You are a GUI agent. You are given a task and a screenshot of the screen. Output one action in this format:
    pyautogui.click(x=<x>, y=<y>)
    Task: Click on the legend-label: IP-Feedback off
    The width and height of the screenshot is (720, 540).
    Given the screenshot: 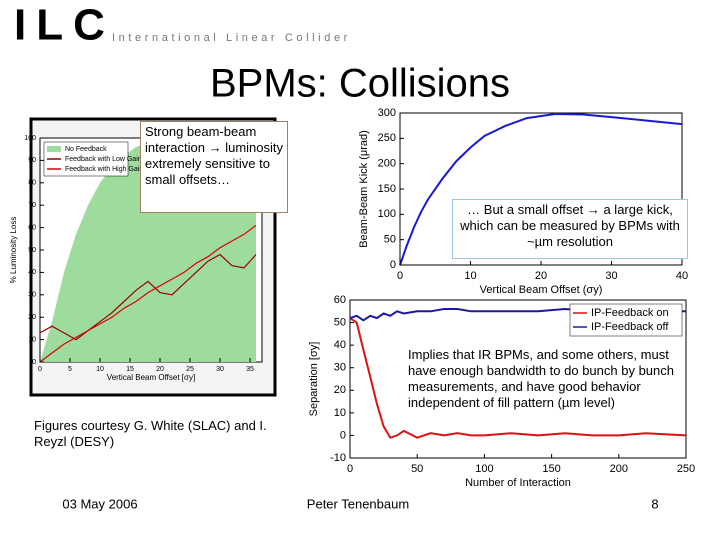 What is the action you would take?
    pyautogui.click(x=630, y=327)
    